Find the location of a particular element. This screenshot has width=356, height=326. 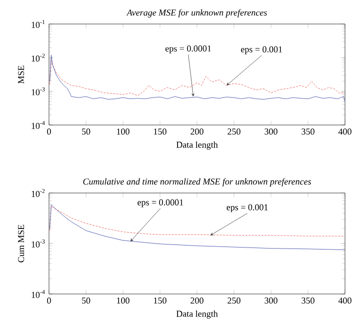

chart-title: Average MSE for unknown preferences is located at coordinates (196, 13).